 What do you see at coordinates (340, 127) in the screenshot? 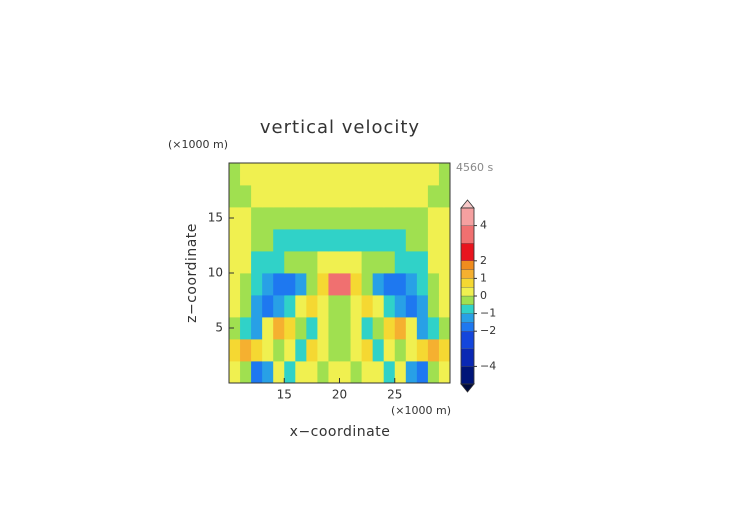
I see `chart-title: vertical velocity` at bounding box center [340, 127].